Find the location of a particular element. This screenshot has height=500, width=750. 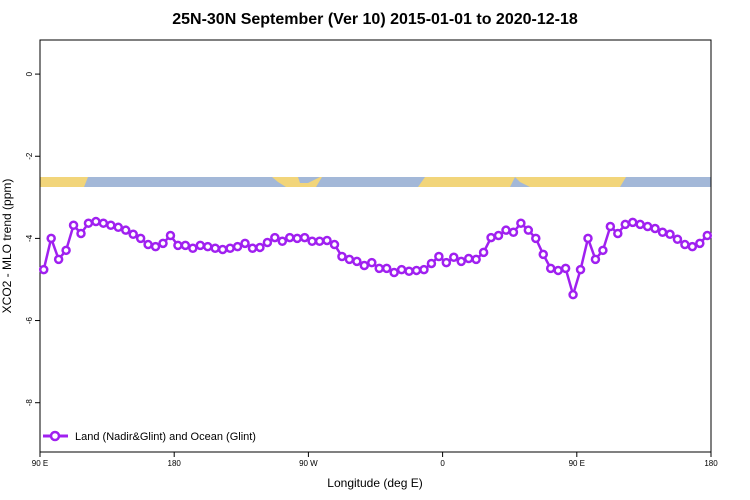

legend-label: Land (Nadir&Glint) and Ocean (Glint) is located at coordinates (165, 437).